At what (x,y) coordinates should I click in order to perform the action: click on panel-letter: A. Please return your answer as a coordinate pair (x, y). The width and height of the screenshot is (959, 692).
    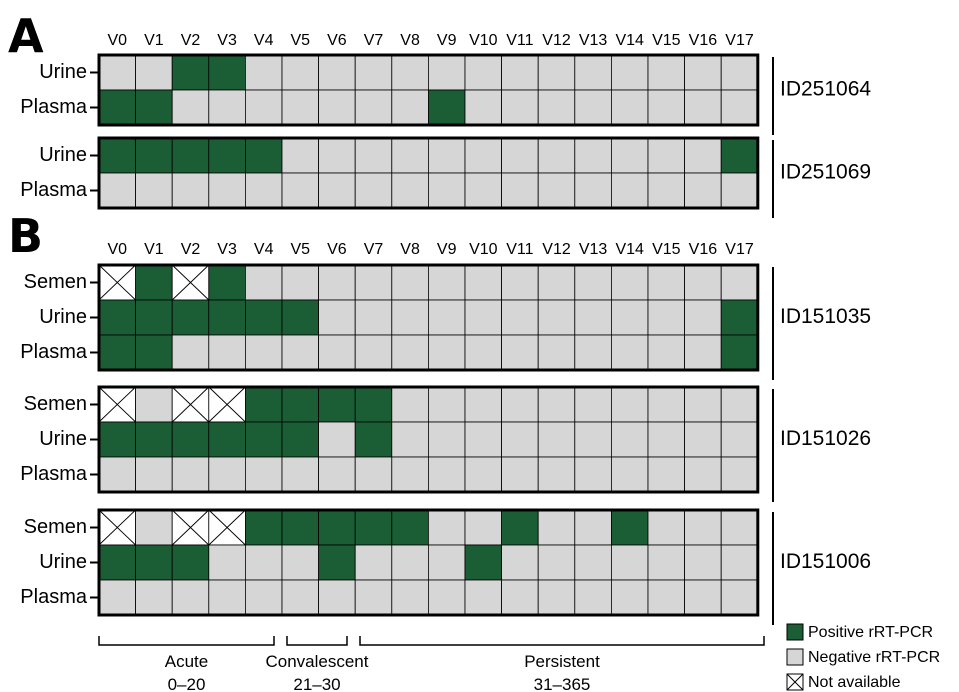
    Looking at the image, I should click on (26, 36).